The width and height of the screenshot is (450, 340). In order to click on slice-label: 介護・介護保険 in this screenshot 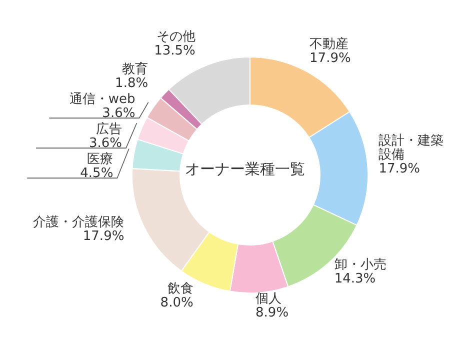, I will do `click(78, 222)`.